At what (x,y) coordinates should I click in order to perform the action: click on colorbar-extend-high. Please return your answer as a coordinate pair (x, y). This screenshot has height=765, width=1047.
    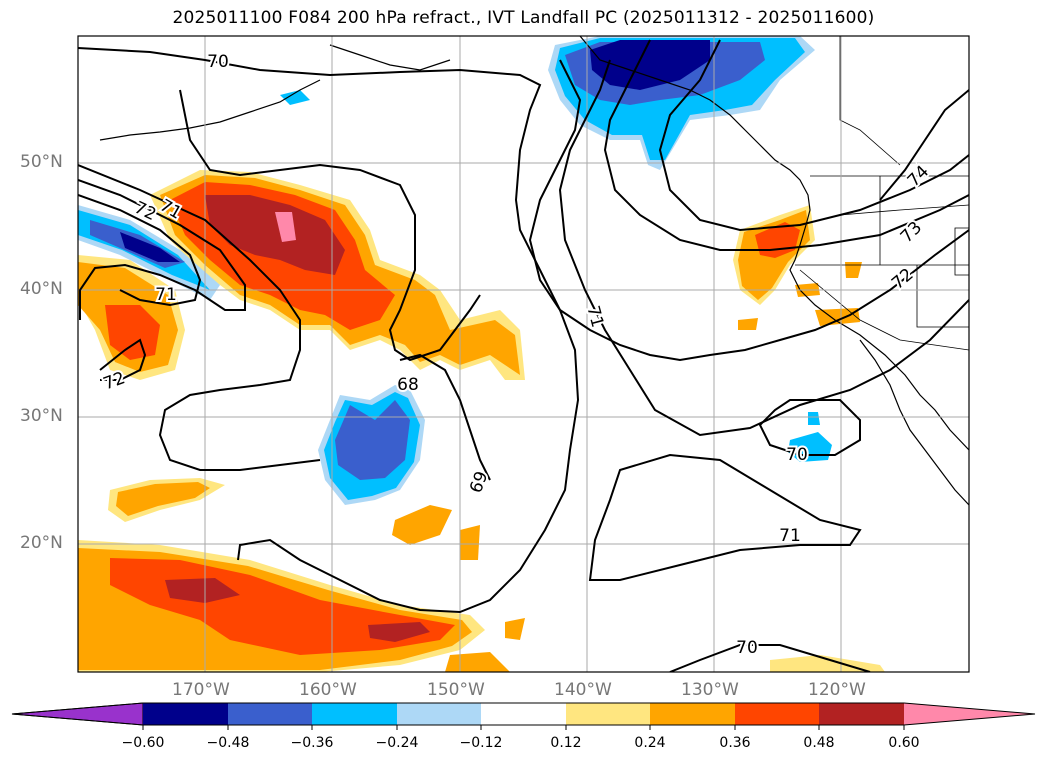
    Looking at the image, I should click on (969, 714).